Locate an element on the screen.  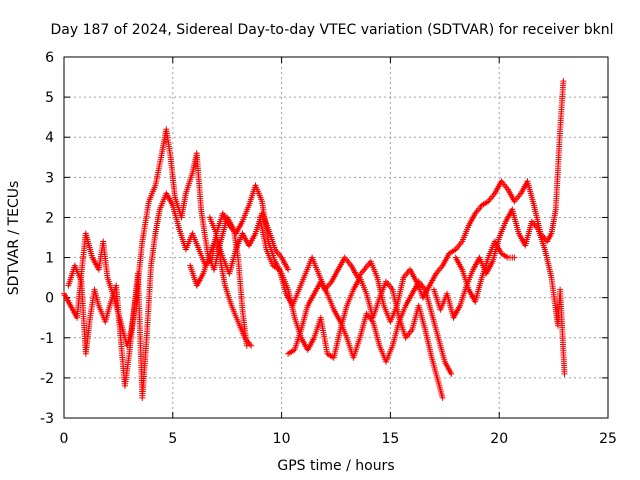
series-markers is located at coordinates (370, 327).